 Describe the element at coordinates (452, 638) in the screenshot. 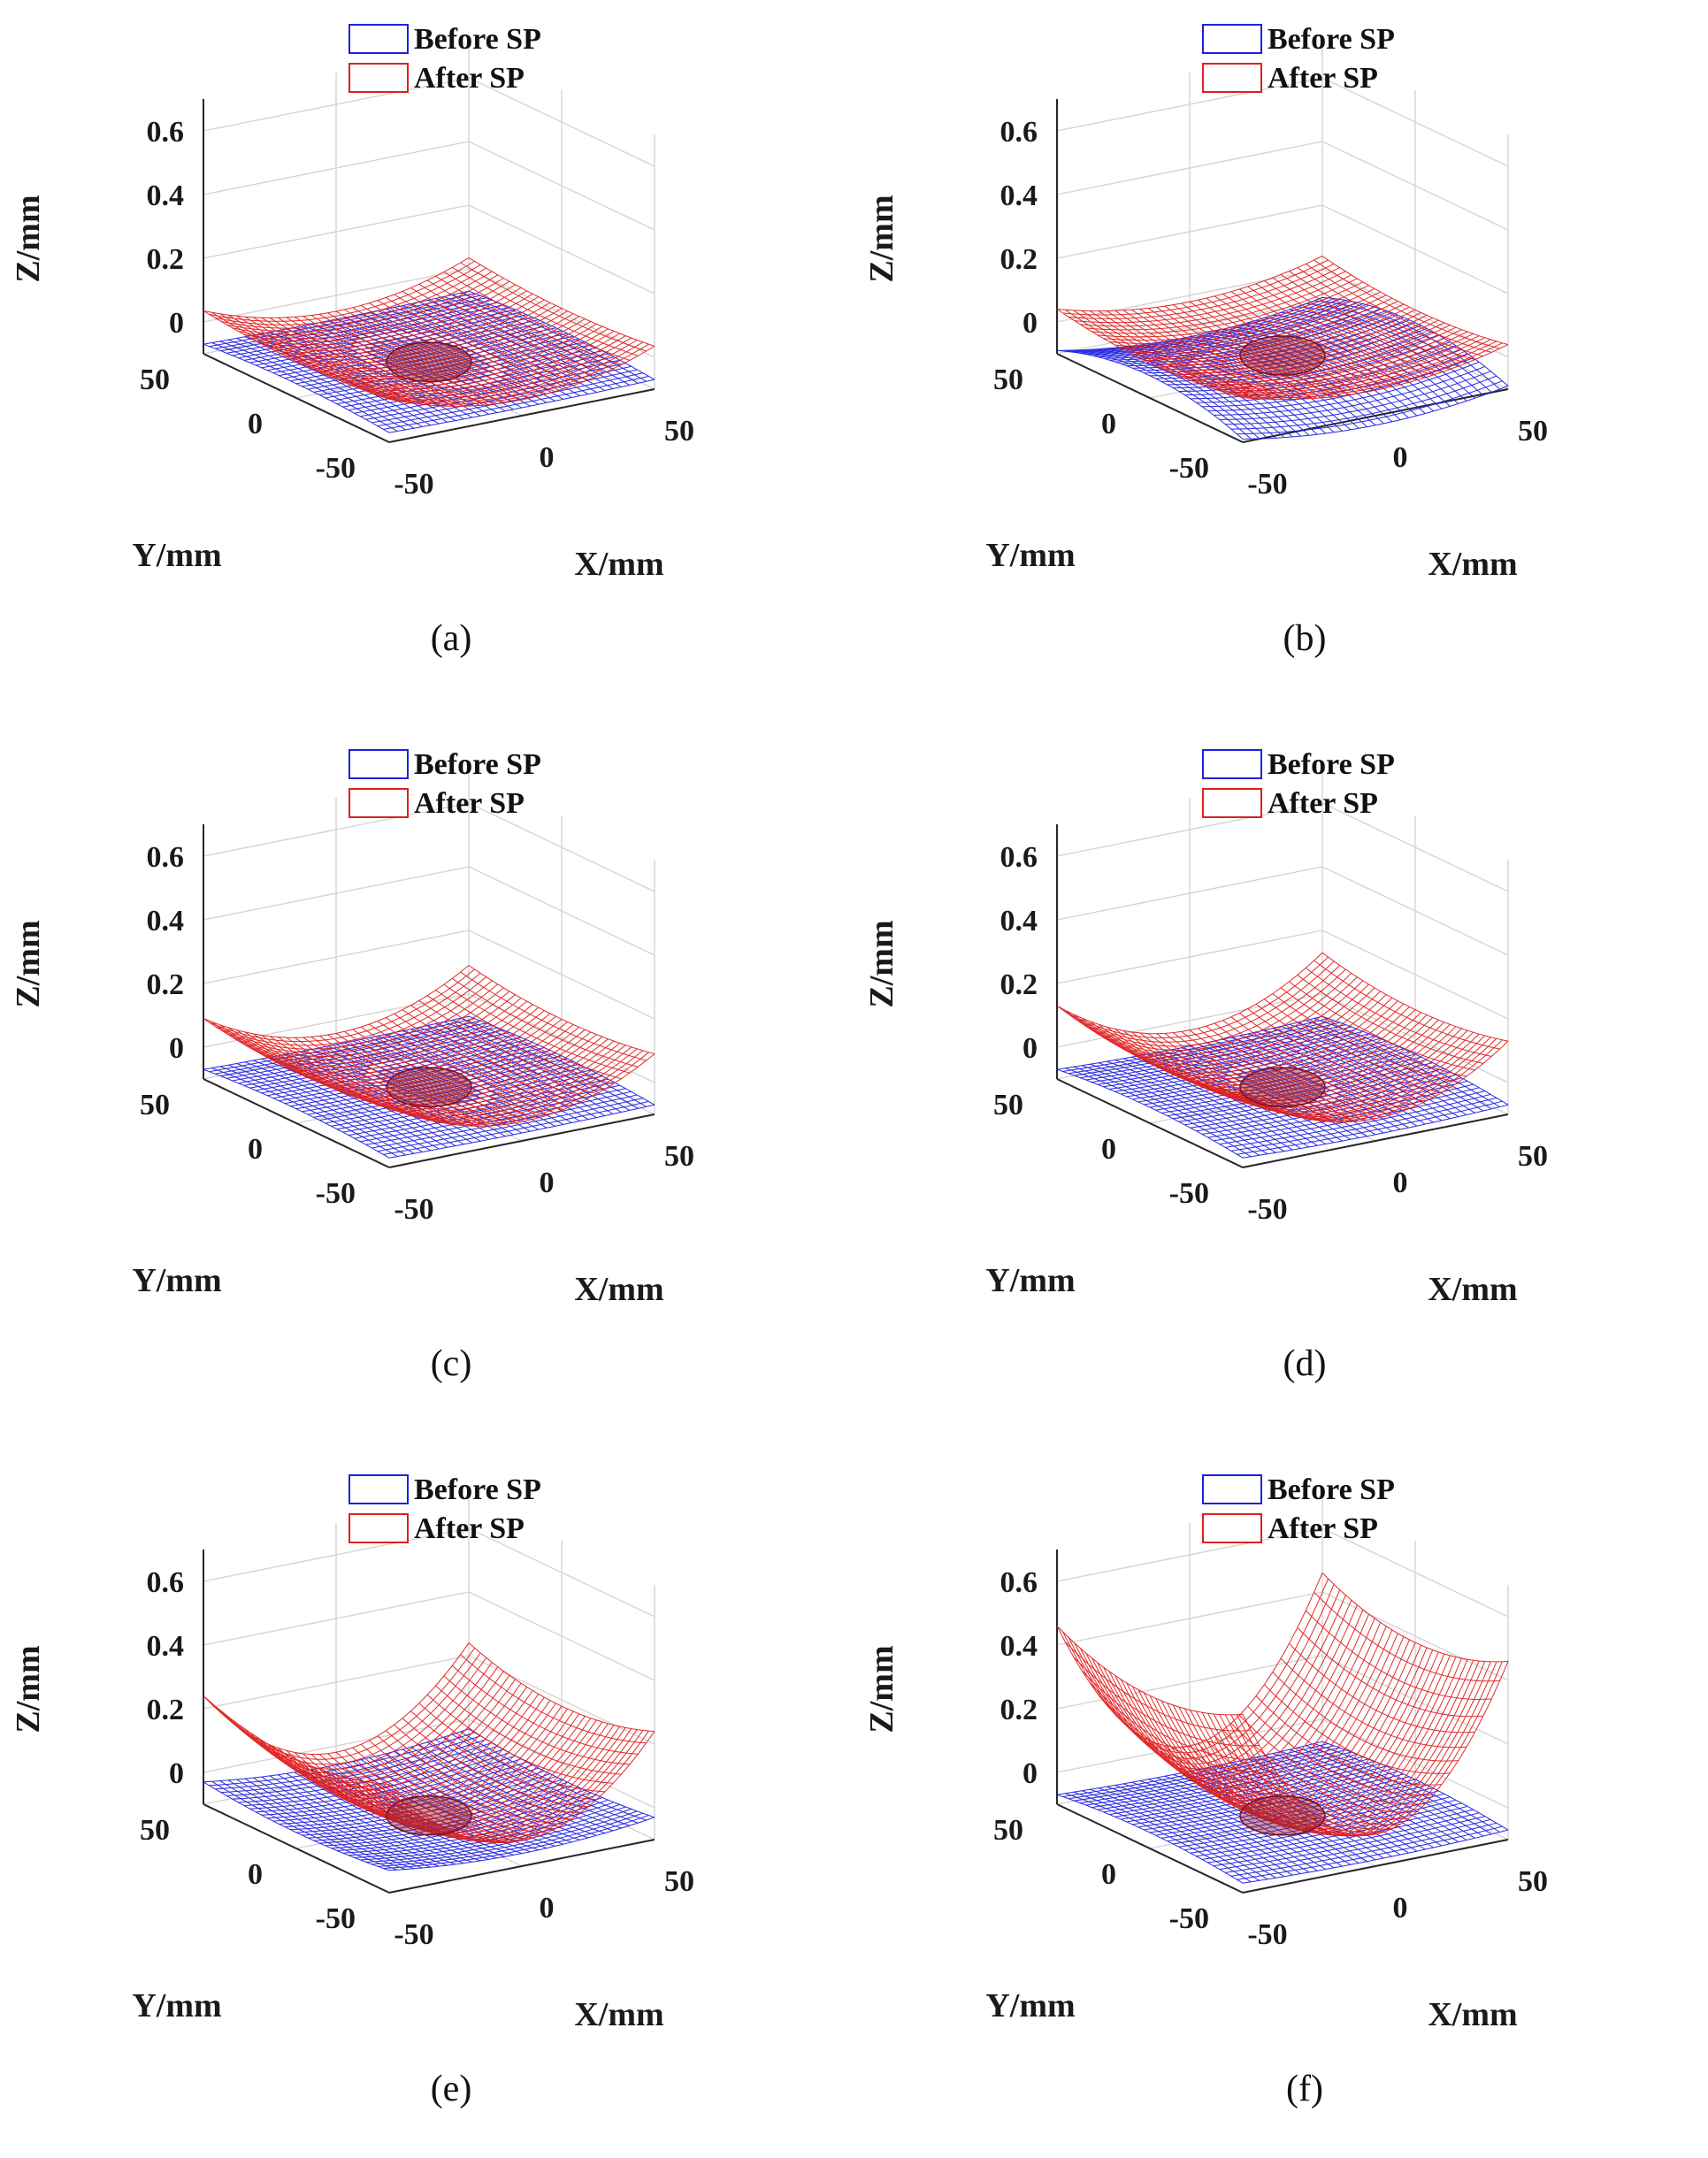

I see `panel-caption: (a)` at that location.